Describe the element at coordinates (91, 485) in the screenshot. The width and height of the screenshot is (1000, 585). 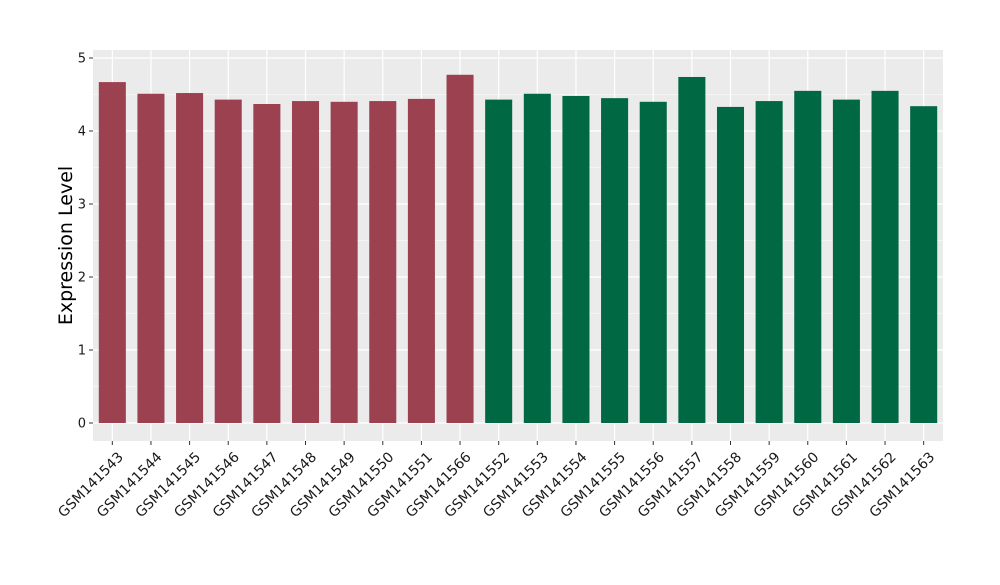
I see `x-tick-label: GSM141543` at that location.